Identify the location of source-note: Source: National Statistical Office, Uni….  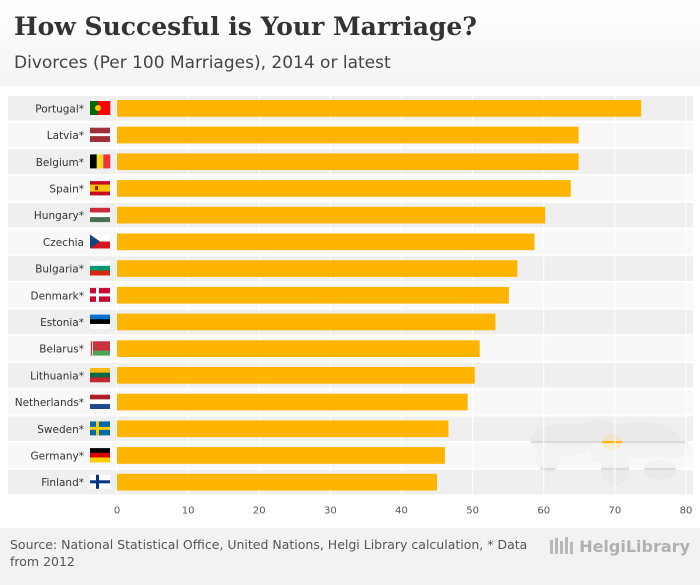
(269, 553).